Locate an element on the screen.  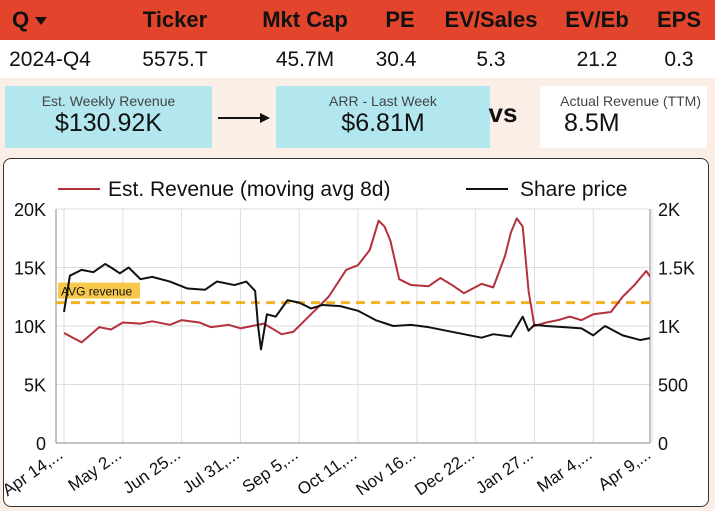
y-left-tick-label: 5K is located at coordinates (35, 386).